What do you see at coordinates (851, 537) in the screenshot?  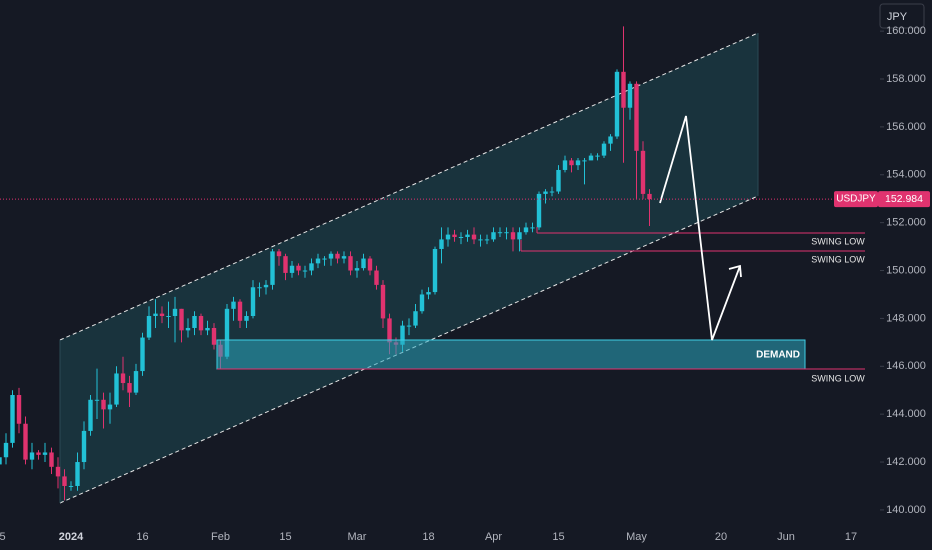 I see `x-tick-label: 17` at bounding box center [851, 537].